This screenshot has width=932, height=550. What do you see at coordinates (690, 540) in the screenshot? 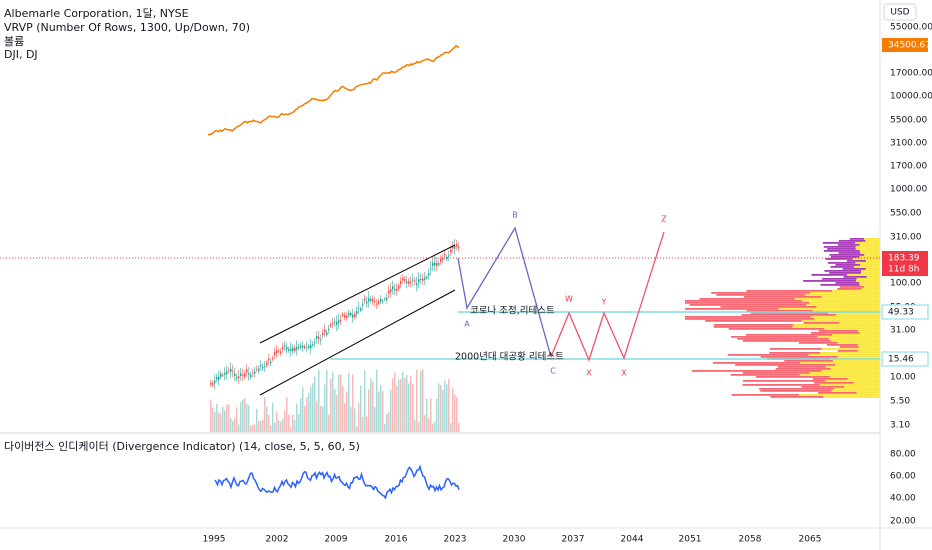
I see `time-label: 2051` at bounding box center [690, 540].